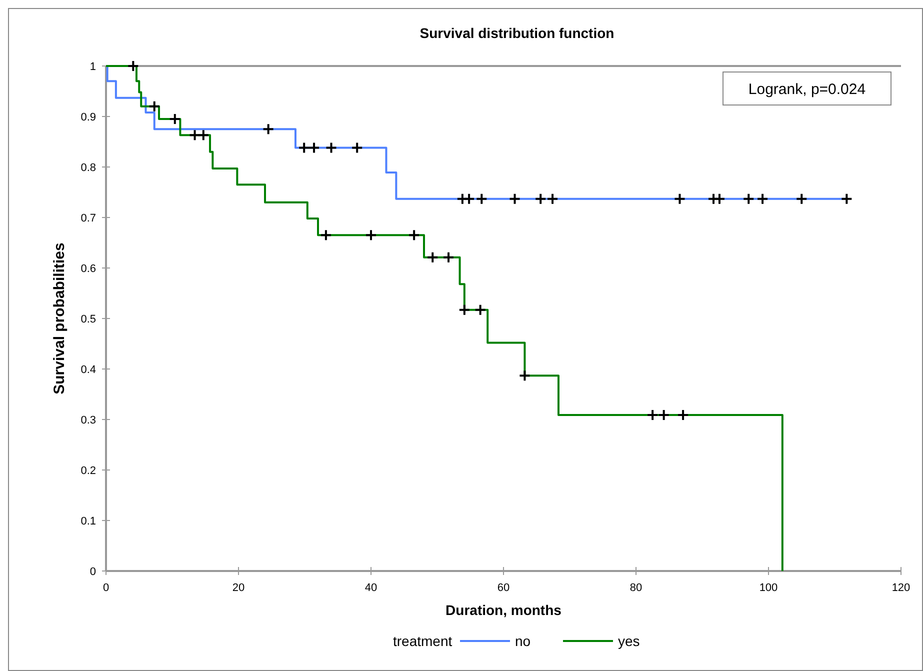 The image size is (923, 671). Describe the element at coordinates (371, 588) in the screenshot. I see `x-tick-label: 40` at that location.